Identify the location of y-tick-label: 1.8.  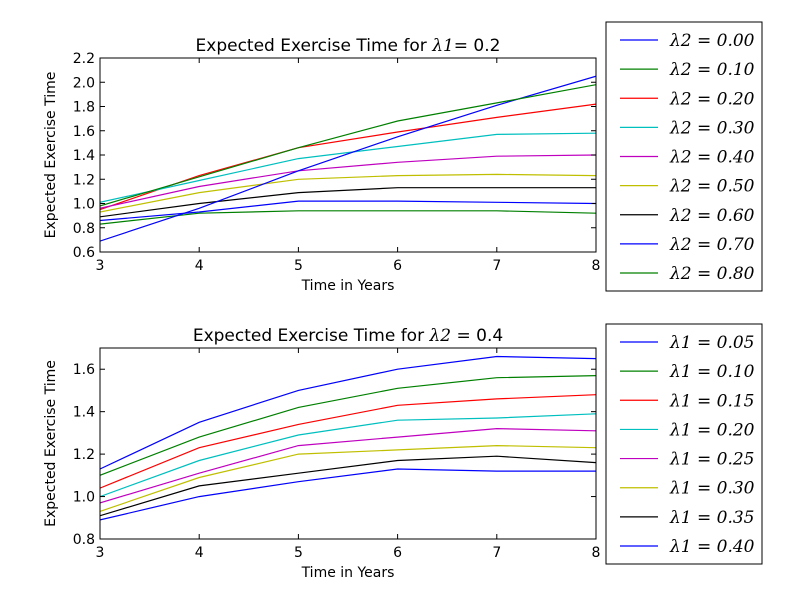
(84, 108).